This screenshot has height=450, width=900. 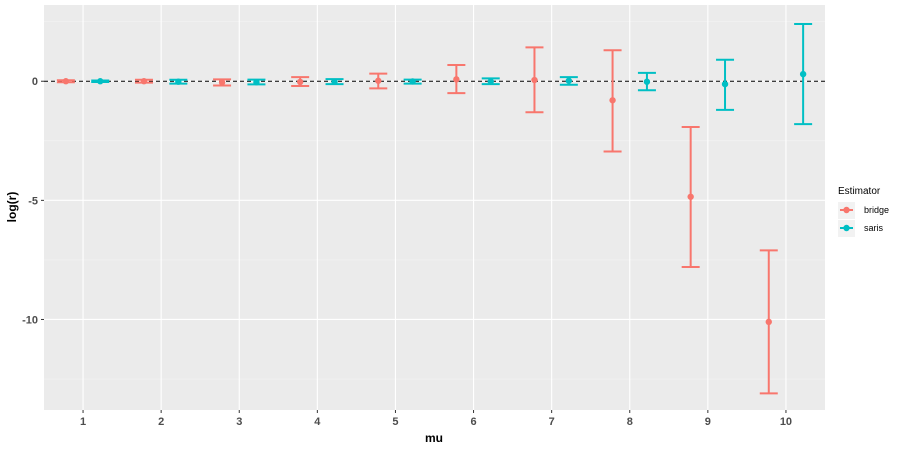 I want to click on x-tick-label: 4, so click(x=317, y=422).